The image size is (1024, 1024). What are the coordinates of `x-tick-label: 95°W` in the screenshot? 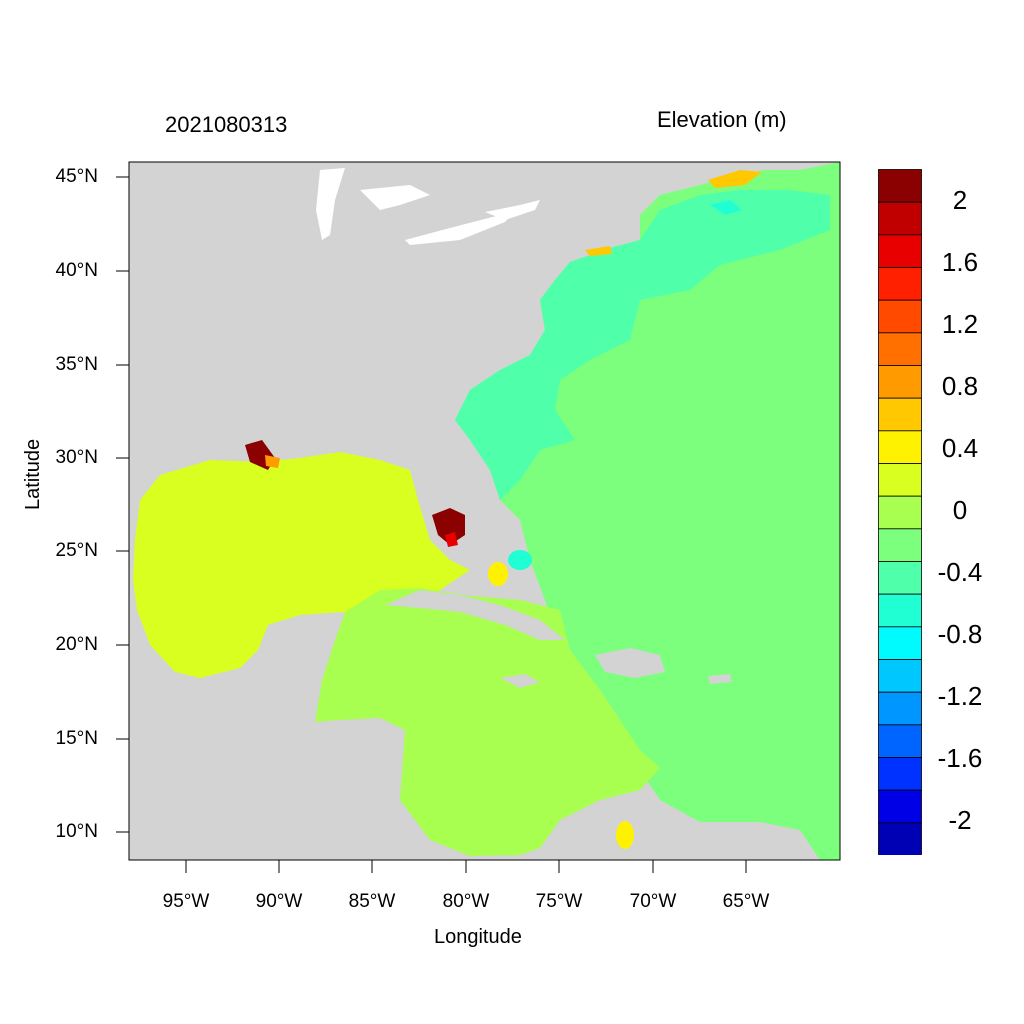 It's located at (186, 901).